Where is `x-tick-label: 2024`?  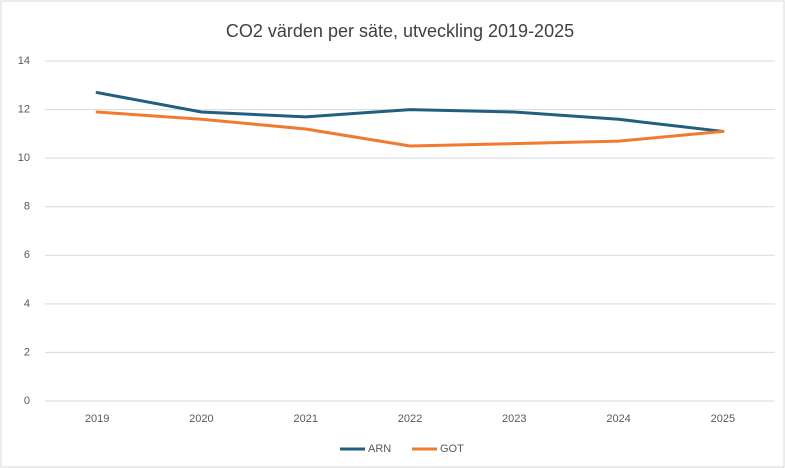 x-tick-label: 2024 is located at coordinates (618, 419).